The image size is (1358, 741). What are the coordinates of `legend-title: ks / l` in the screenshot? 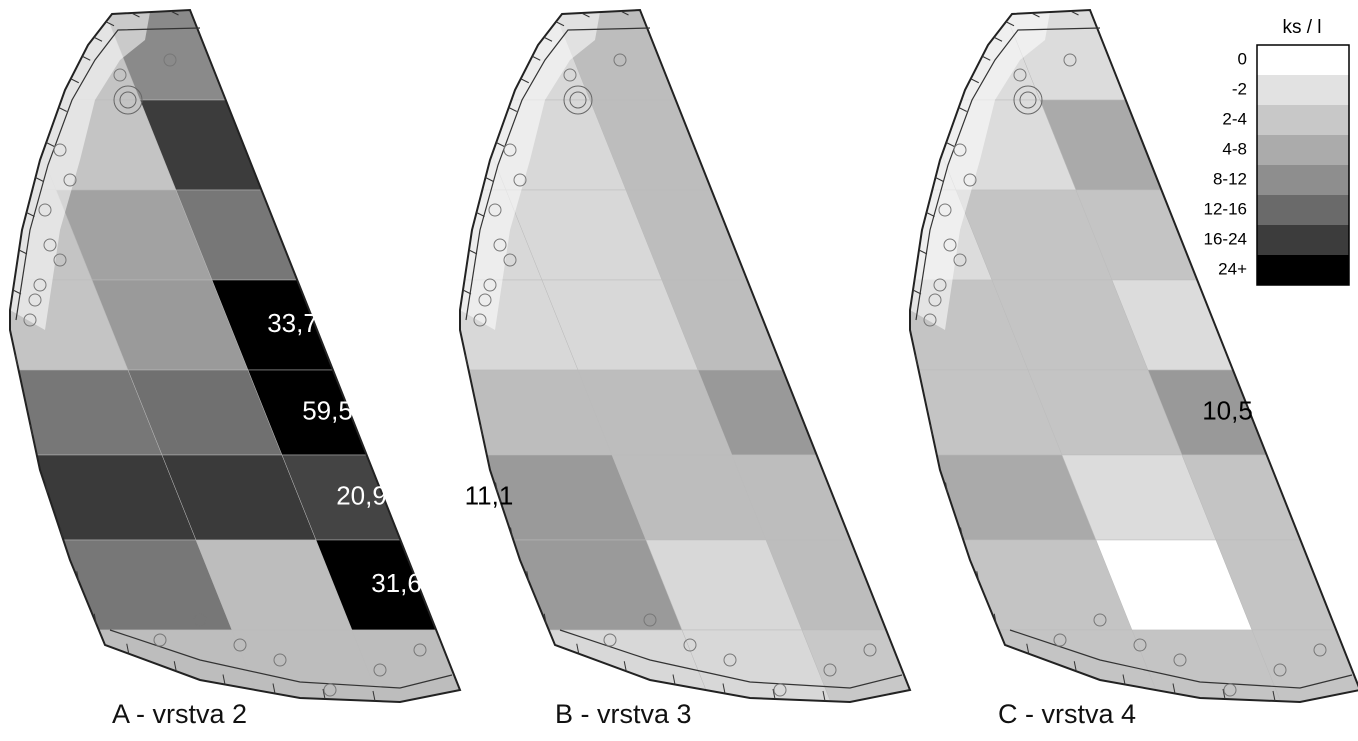 It's located at (1301, 27).